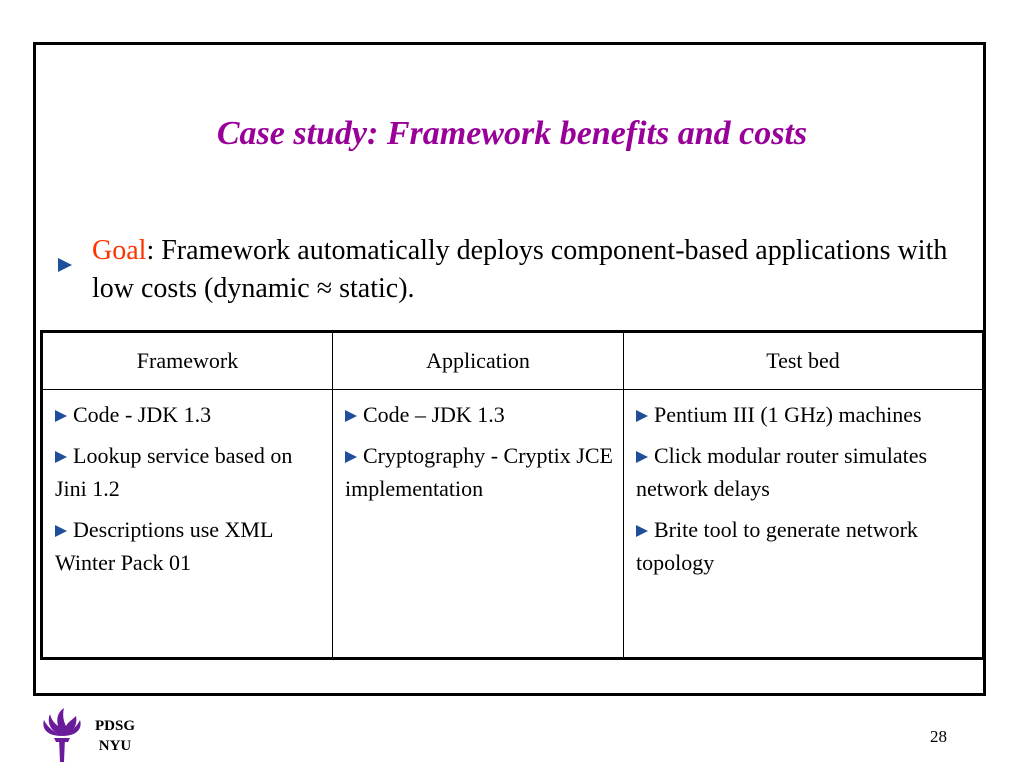 Image resolution: width=1024 pixels, height=768 pixels. Describe the element at coordinates (788, 414) in the screenshot. I see `list-item-text: Pentium III (1 GHz) machines` at that location.